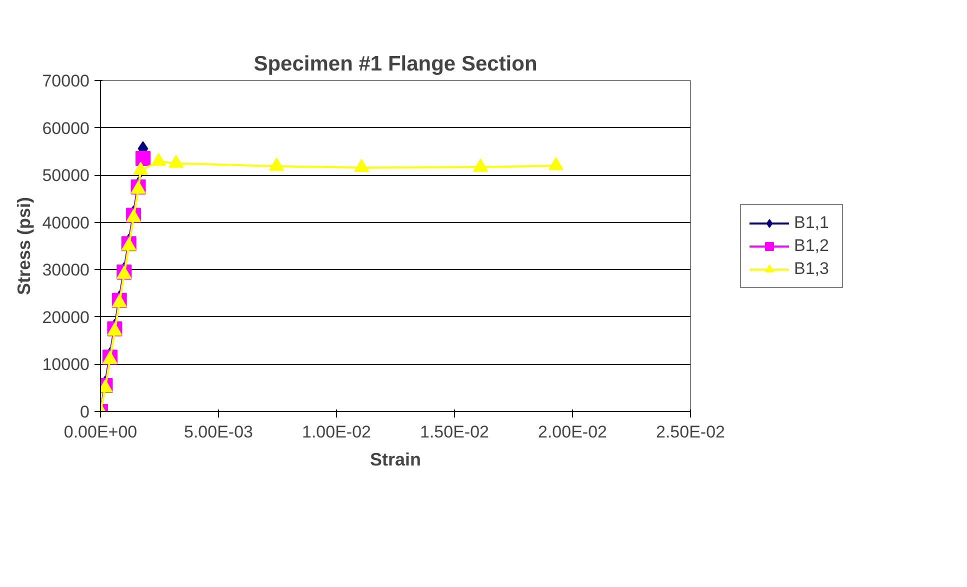 This screenshot has width=967, height=587. Describe the element at coordinates (572, 432) in the screenshot. I see `x-tick-label: 2.00E-02` at that location.